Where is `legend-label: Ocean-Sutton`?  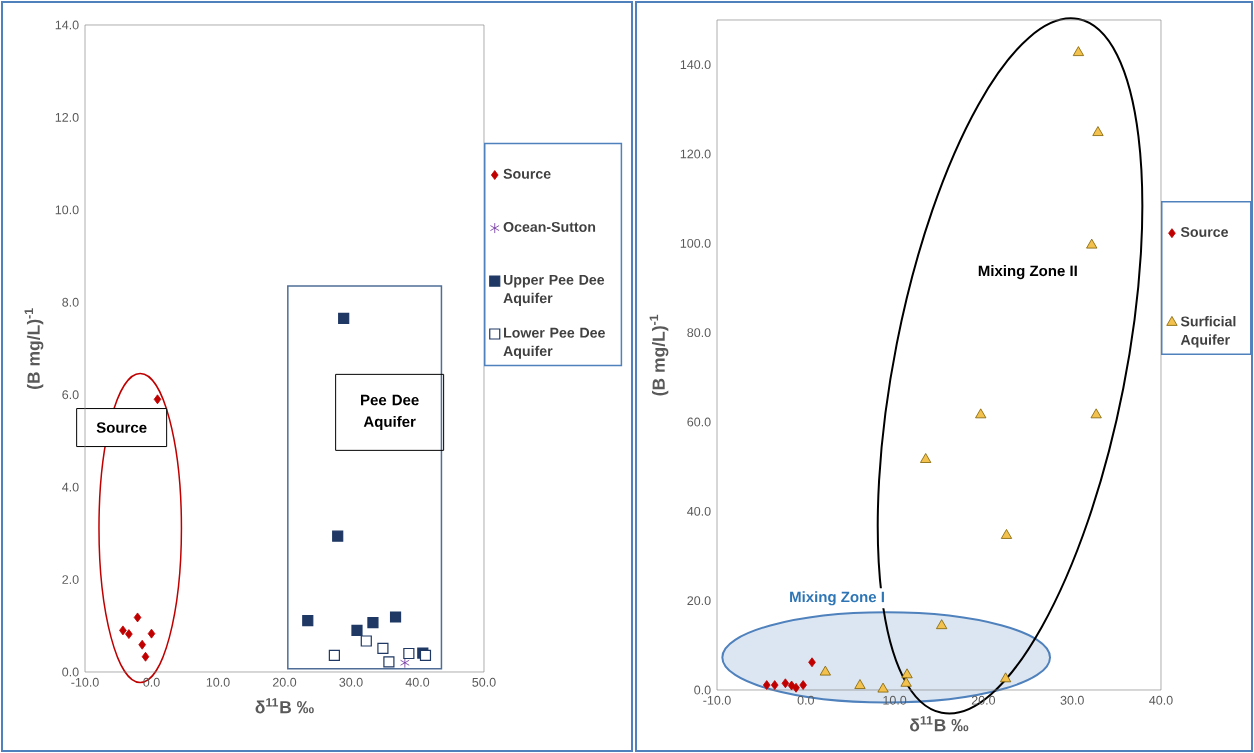 legend-label: Ocean-Sutton is located at coordinates (549, 226).